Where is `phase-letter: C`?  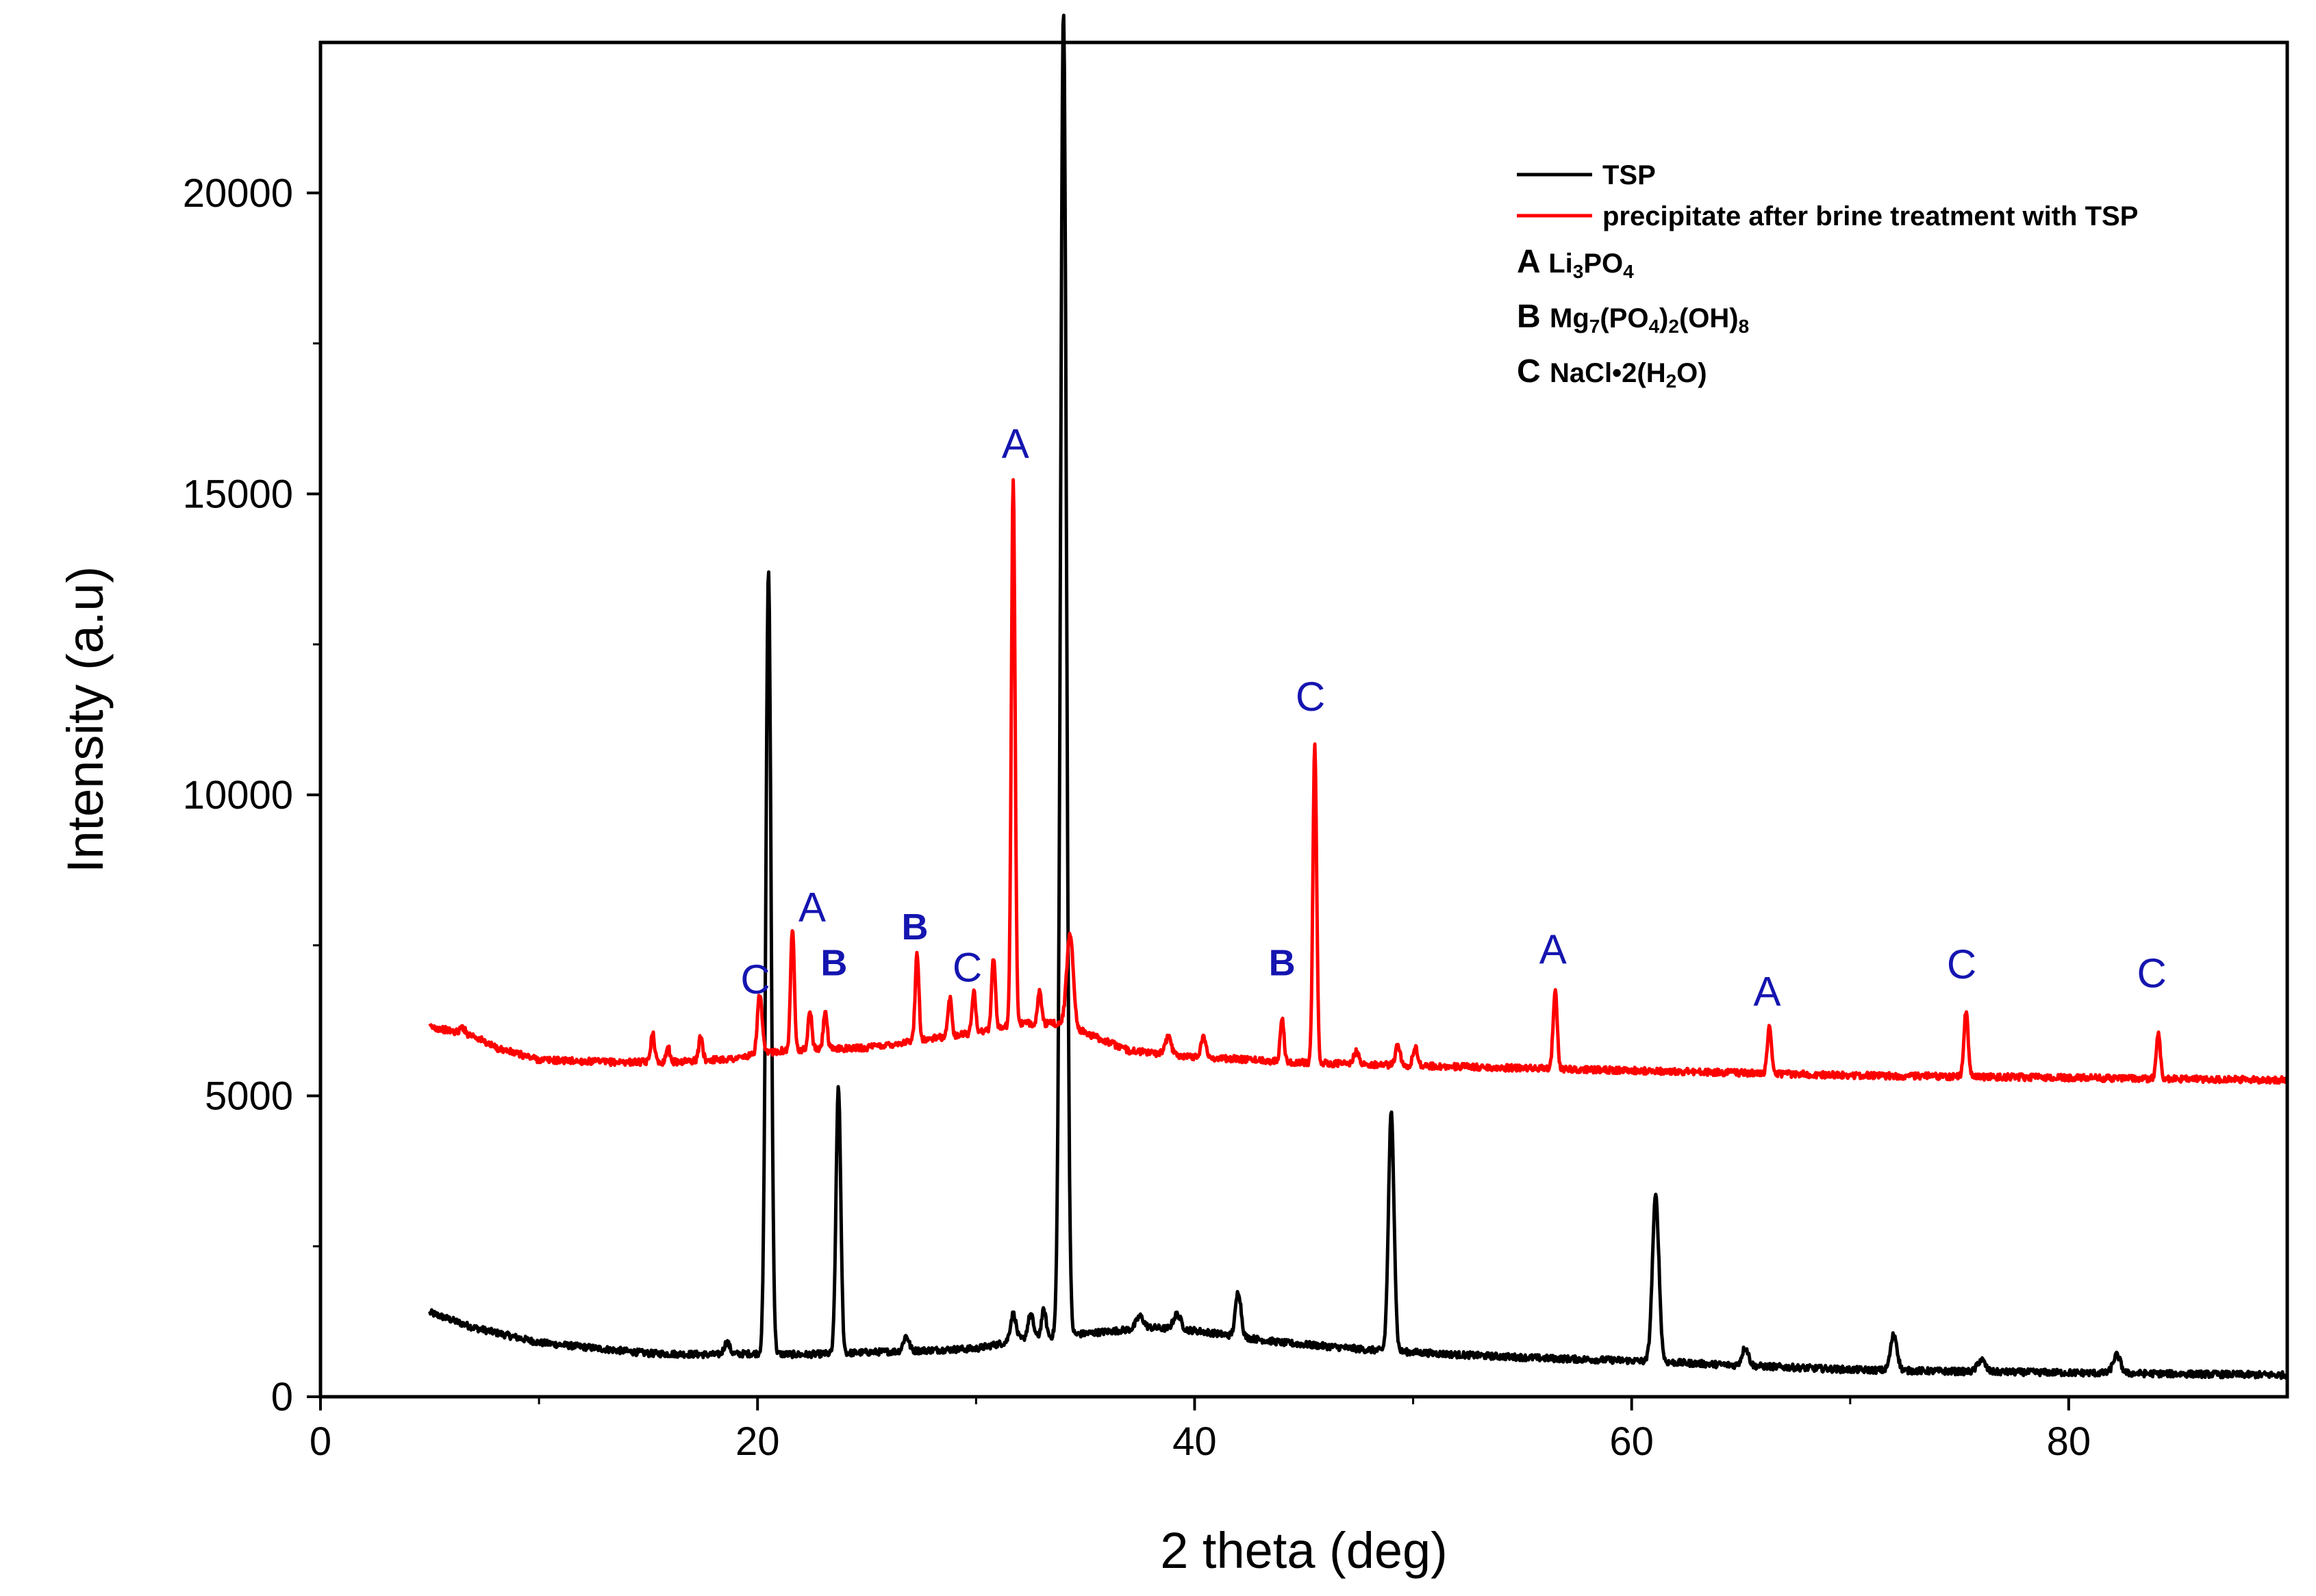 phase-letter: C is located at coordinates (1533, 371).